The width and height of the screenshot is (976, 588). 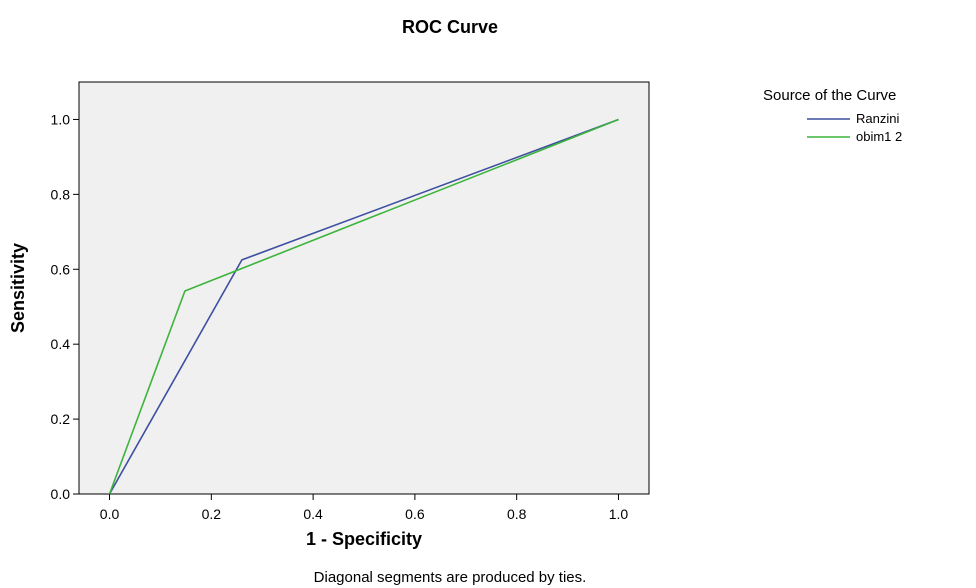 I want to click on y-axis-title: Sensitivity, so click(x=18, y=288).